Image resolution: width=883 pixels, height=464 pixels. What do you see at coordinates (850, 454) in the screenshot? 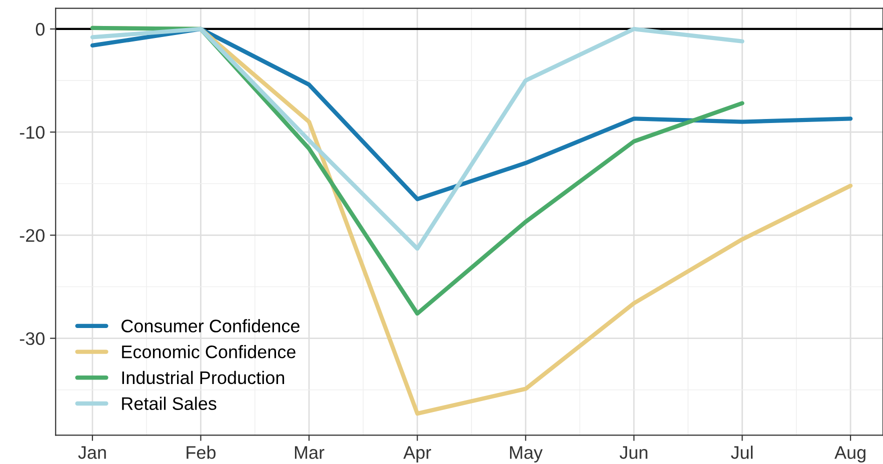
I see `x-tick-label: Aug` at bounding box center [850, 454].